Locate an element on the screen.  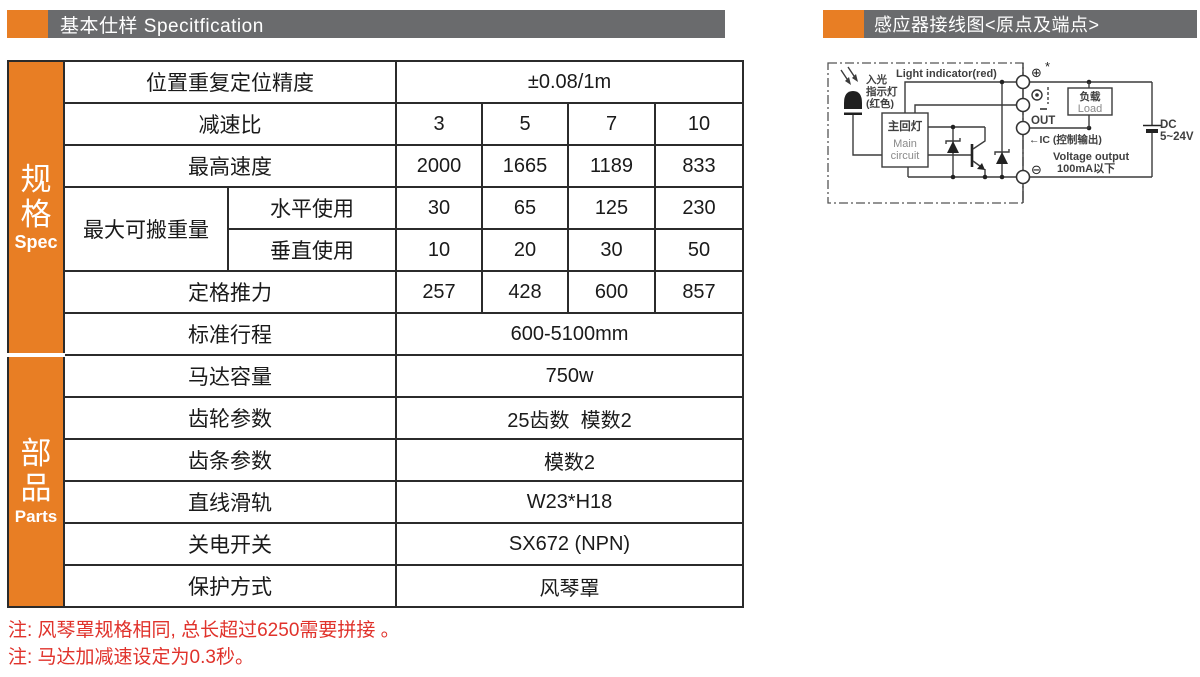
table-row: 减速比 3 5 7 10 is located at coordinates (376, 124).